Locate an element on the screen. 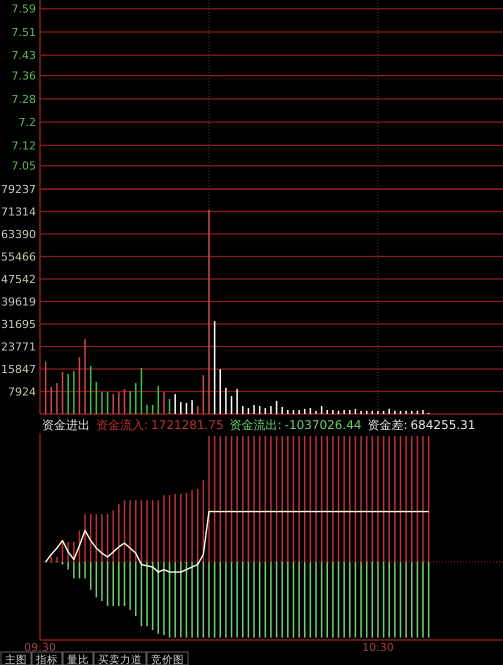  y-tick-label: 79237 is located at coordinates (18, 189).